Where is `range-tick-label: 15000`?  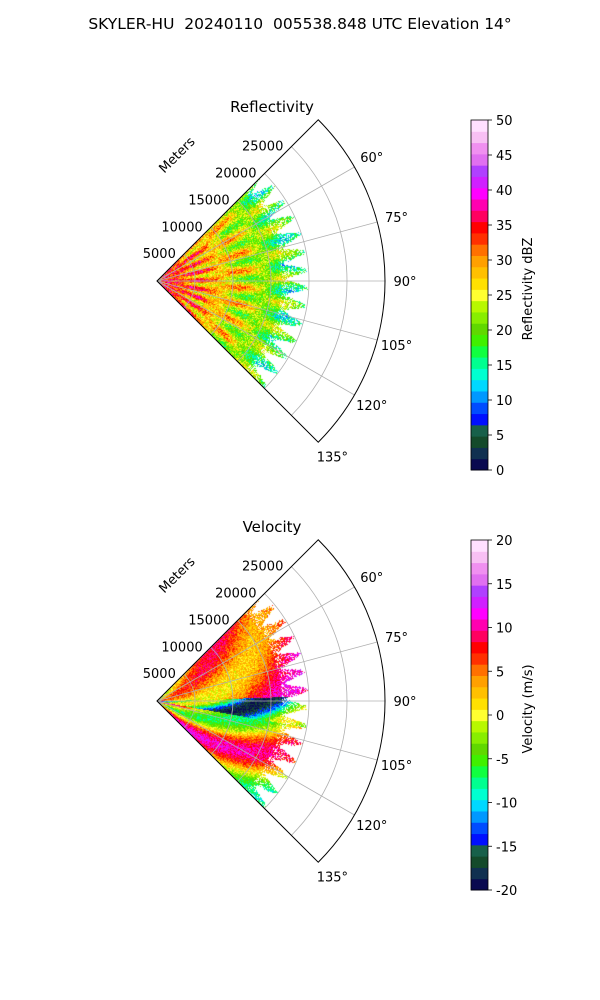 range-tick-label: 15000 is located at coordinates (208, 200).